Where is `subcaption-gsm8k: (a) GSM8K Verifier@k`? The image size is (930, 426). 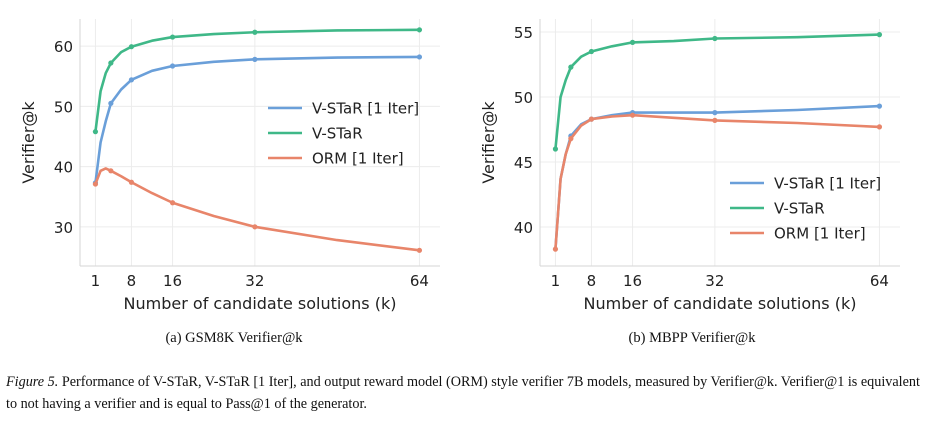 subcaption-gsm8k: (a) GSM8K Verifier@k is located at coordinates (234, 338).